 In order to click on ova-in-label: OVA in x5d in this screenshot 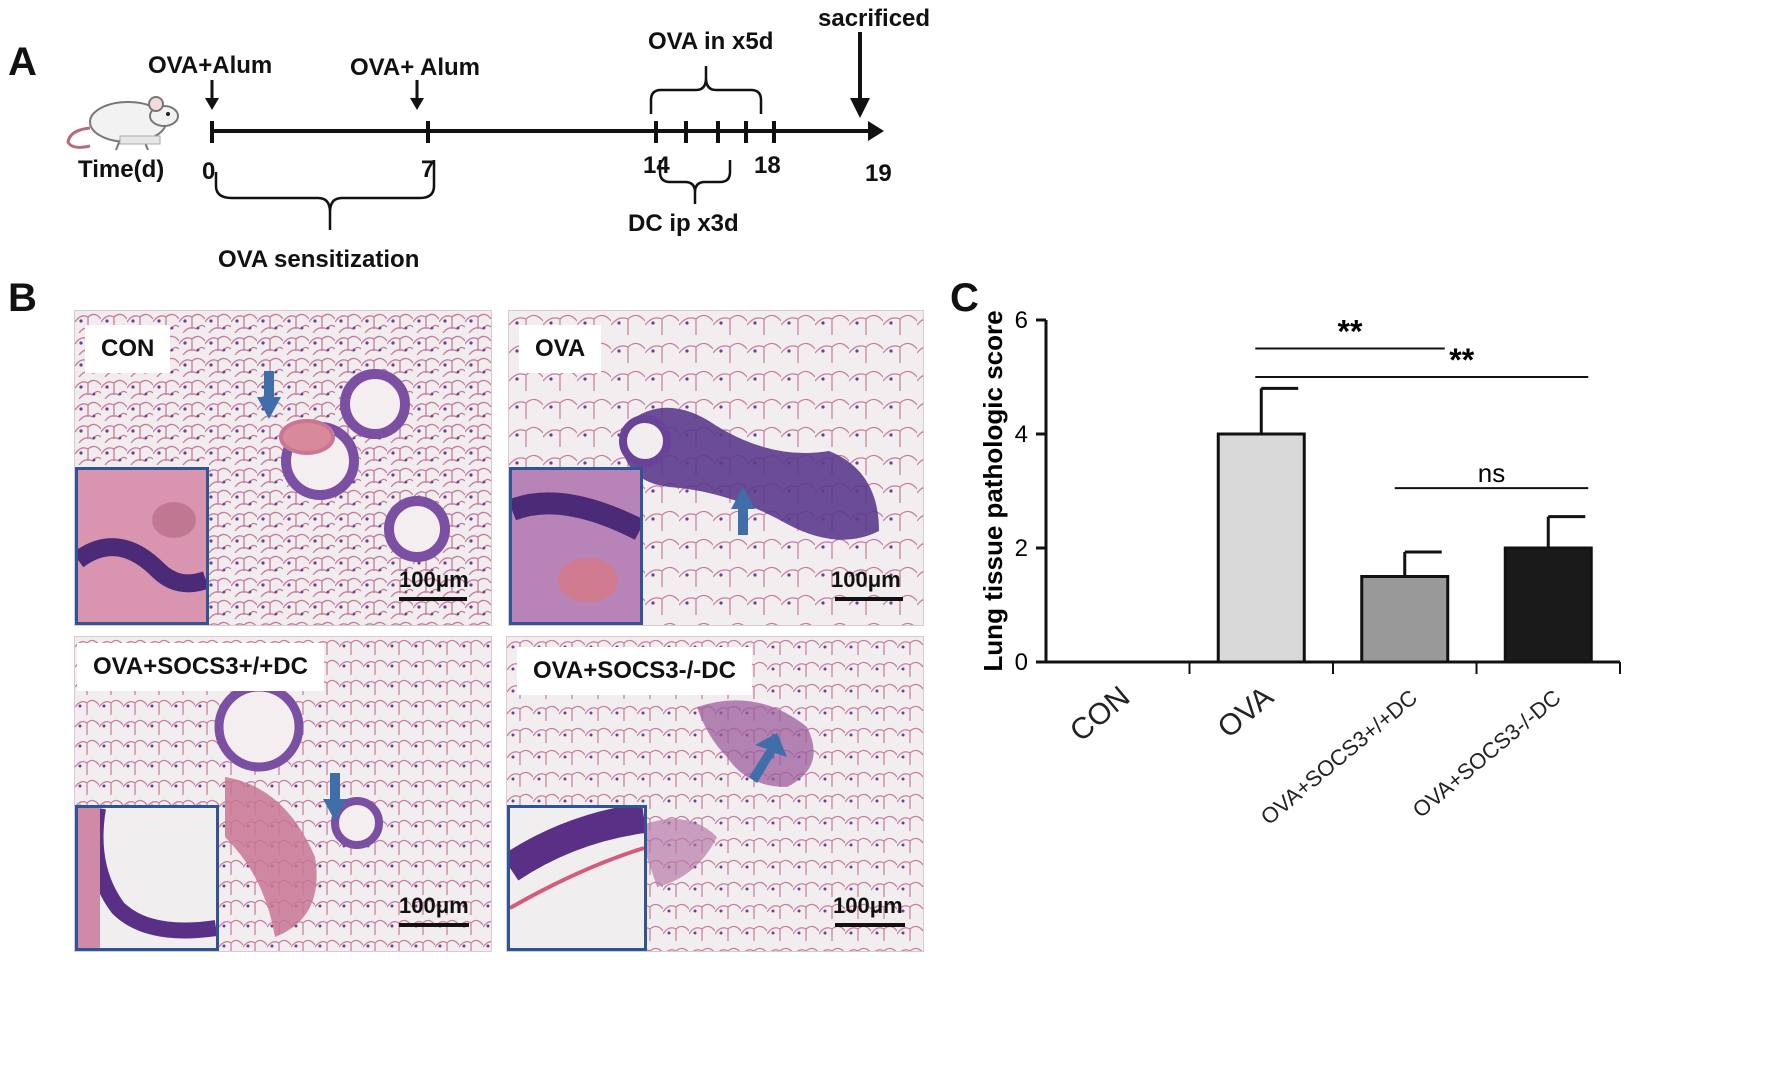, I will do `click(711, 41)`.